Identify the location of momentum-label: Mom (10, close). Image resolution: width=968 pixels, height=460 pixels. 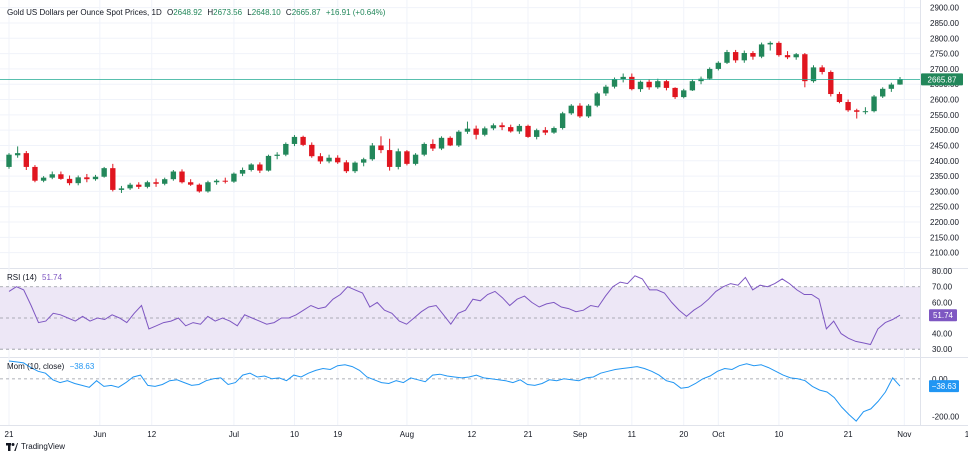
(36, 366).